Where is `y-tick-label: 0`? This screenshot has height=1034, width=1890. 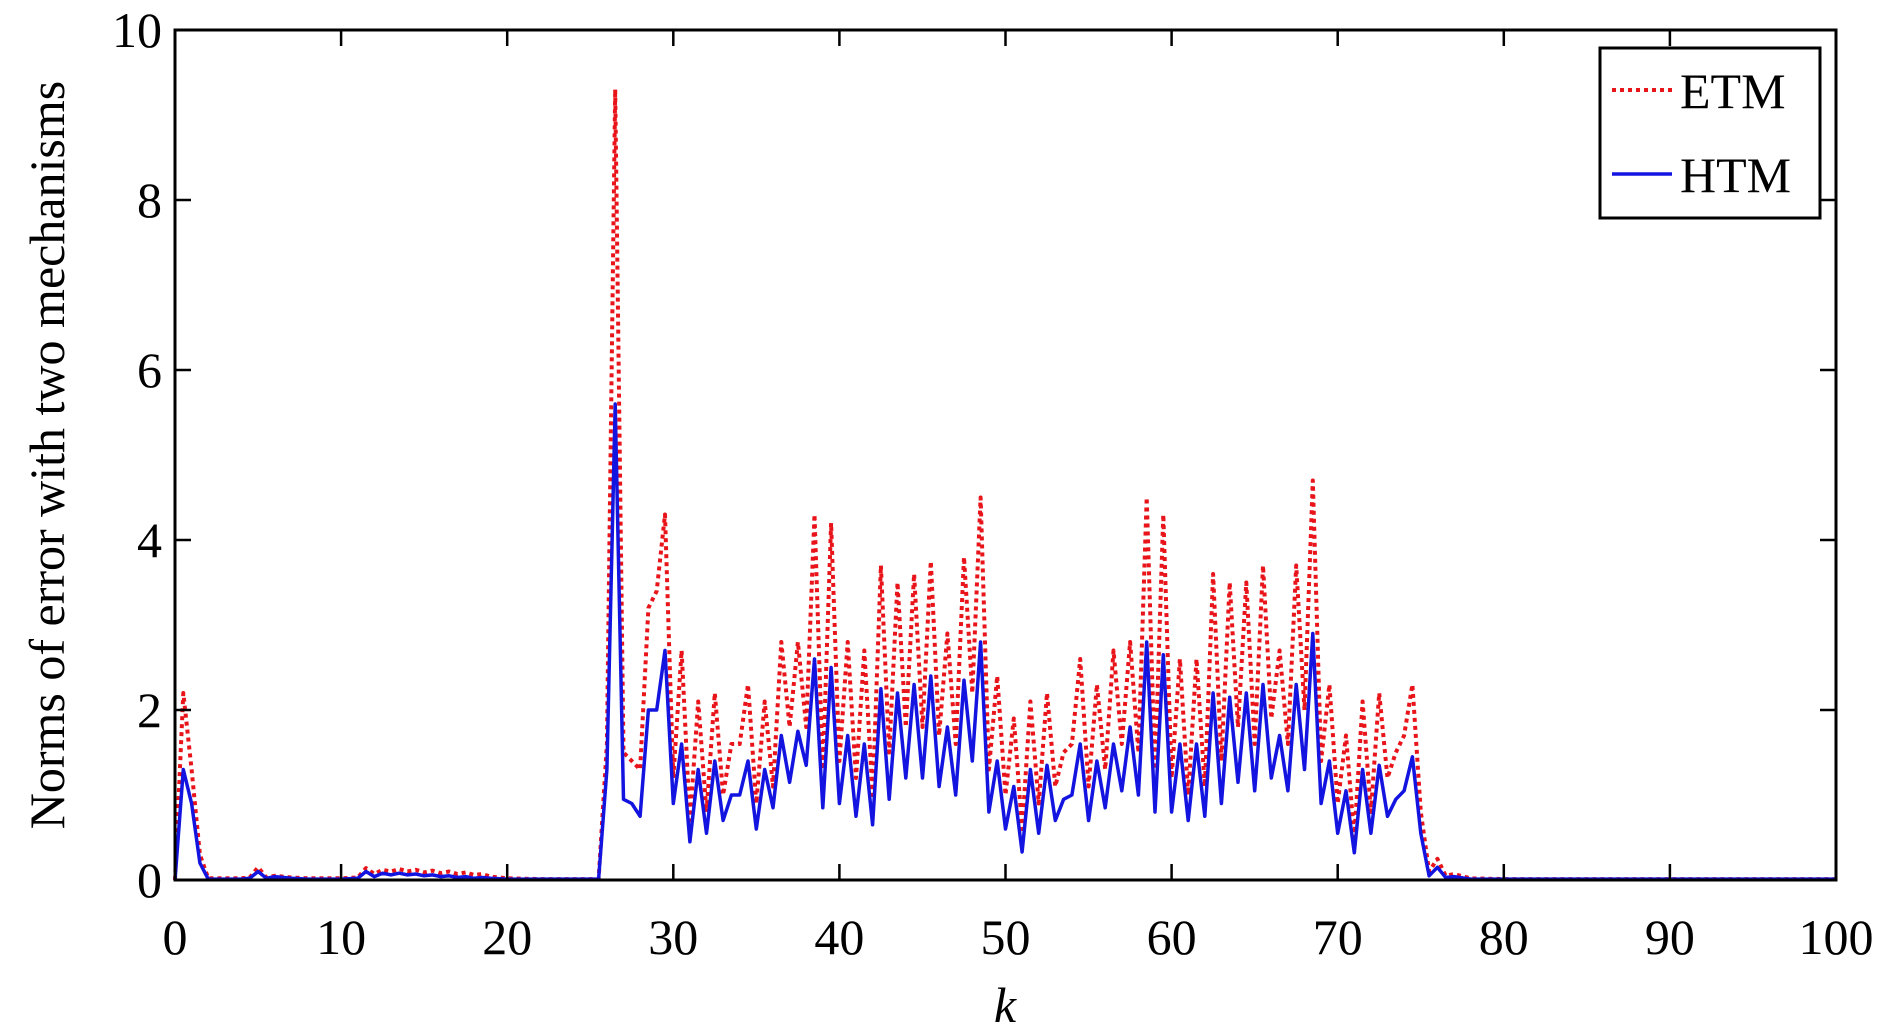 y-tick-label: 0 is located at coordinates (149, 880).